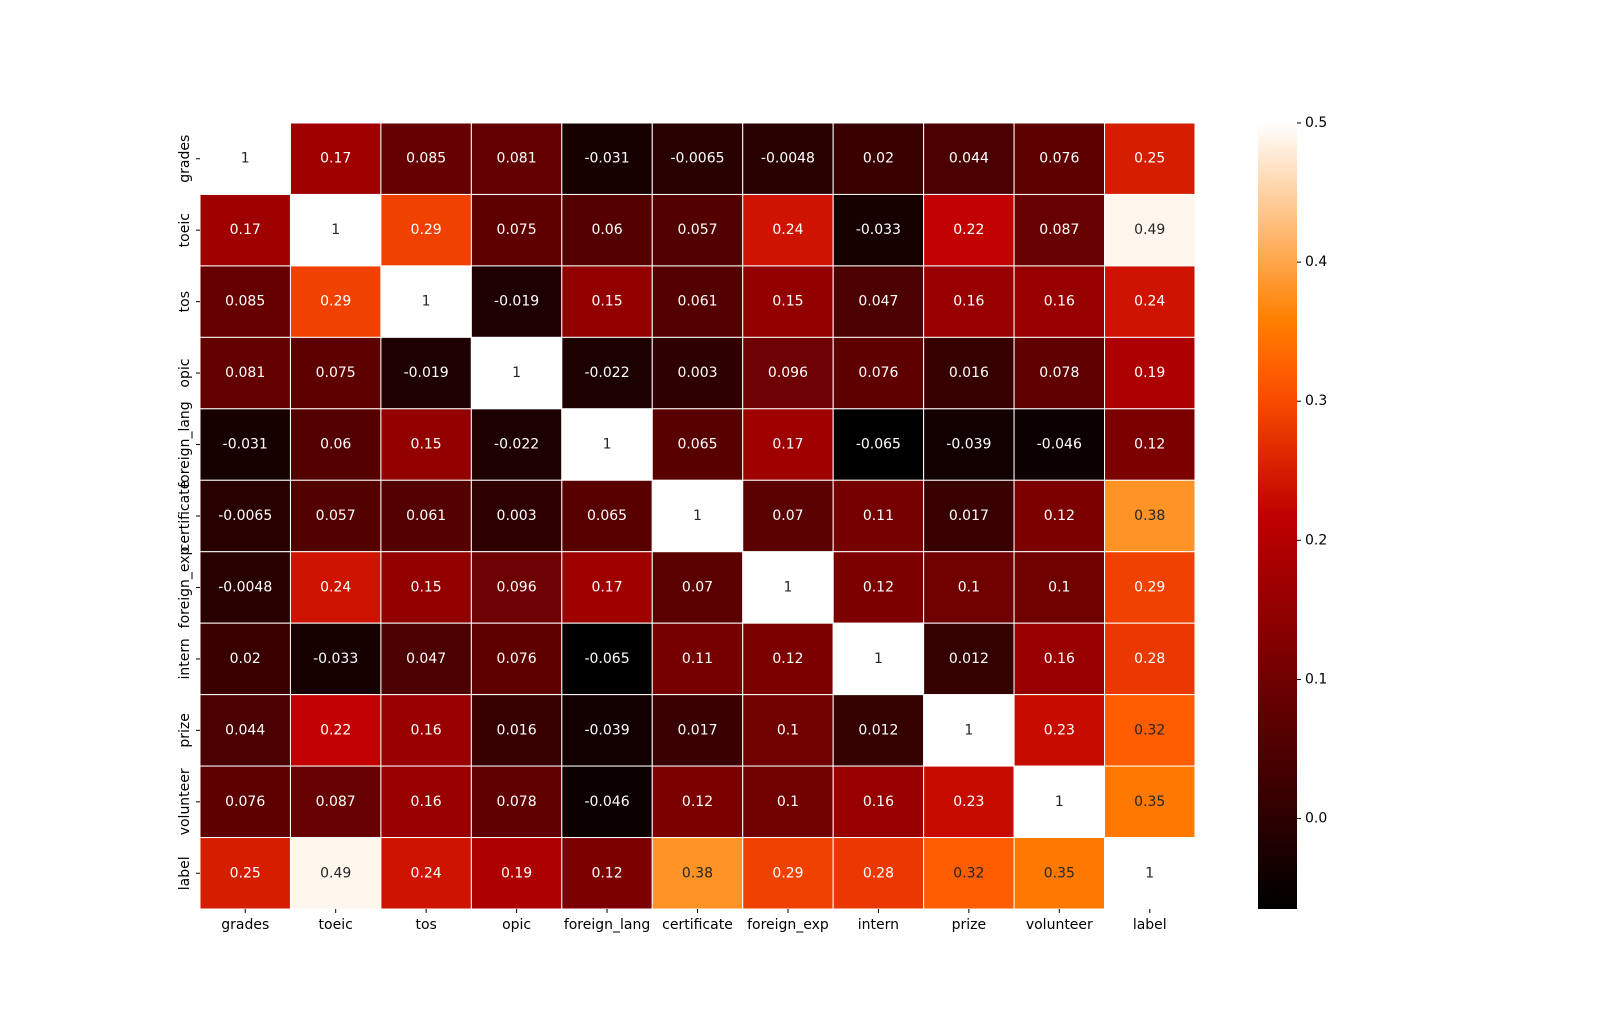 The height and width of the screenshot is (1019, 1600). Describe the element at coordinates (697, 925) in the screenshot. I see `x-tick-label: certificate` at that location.